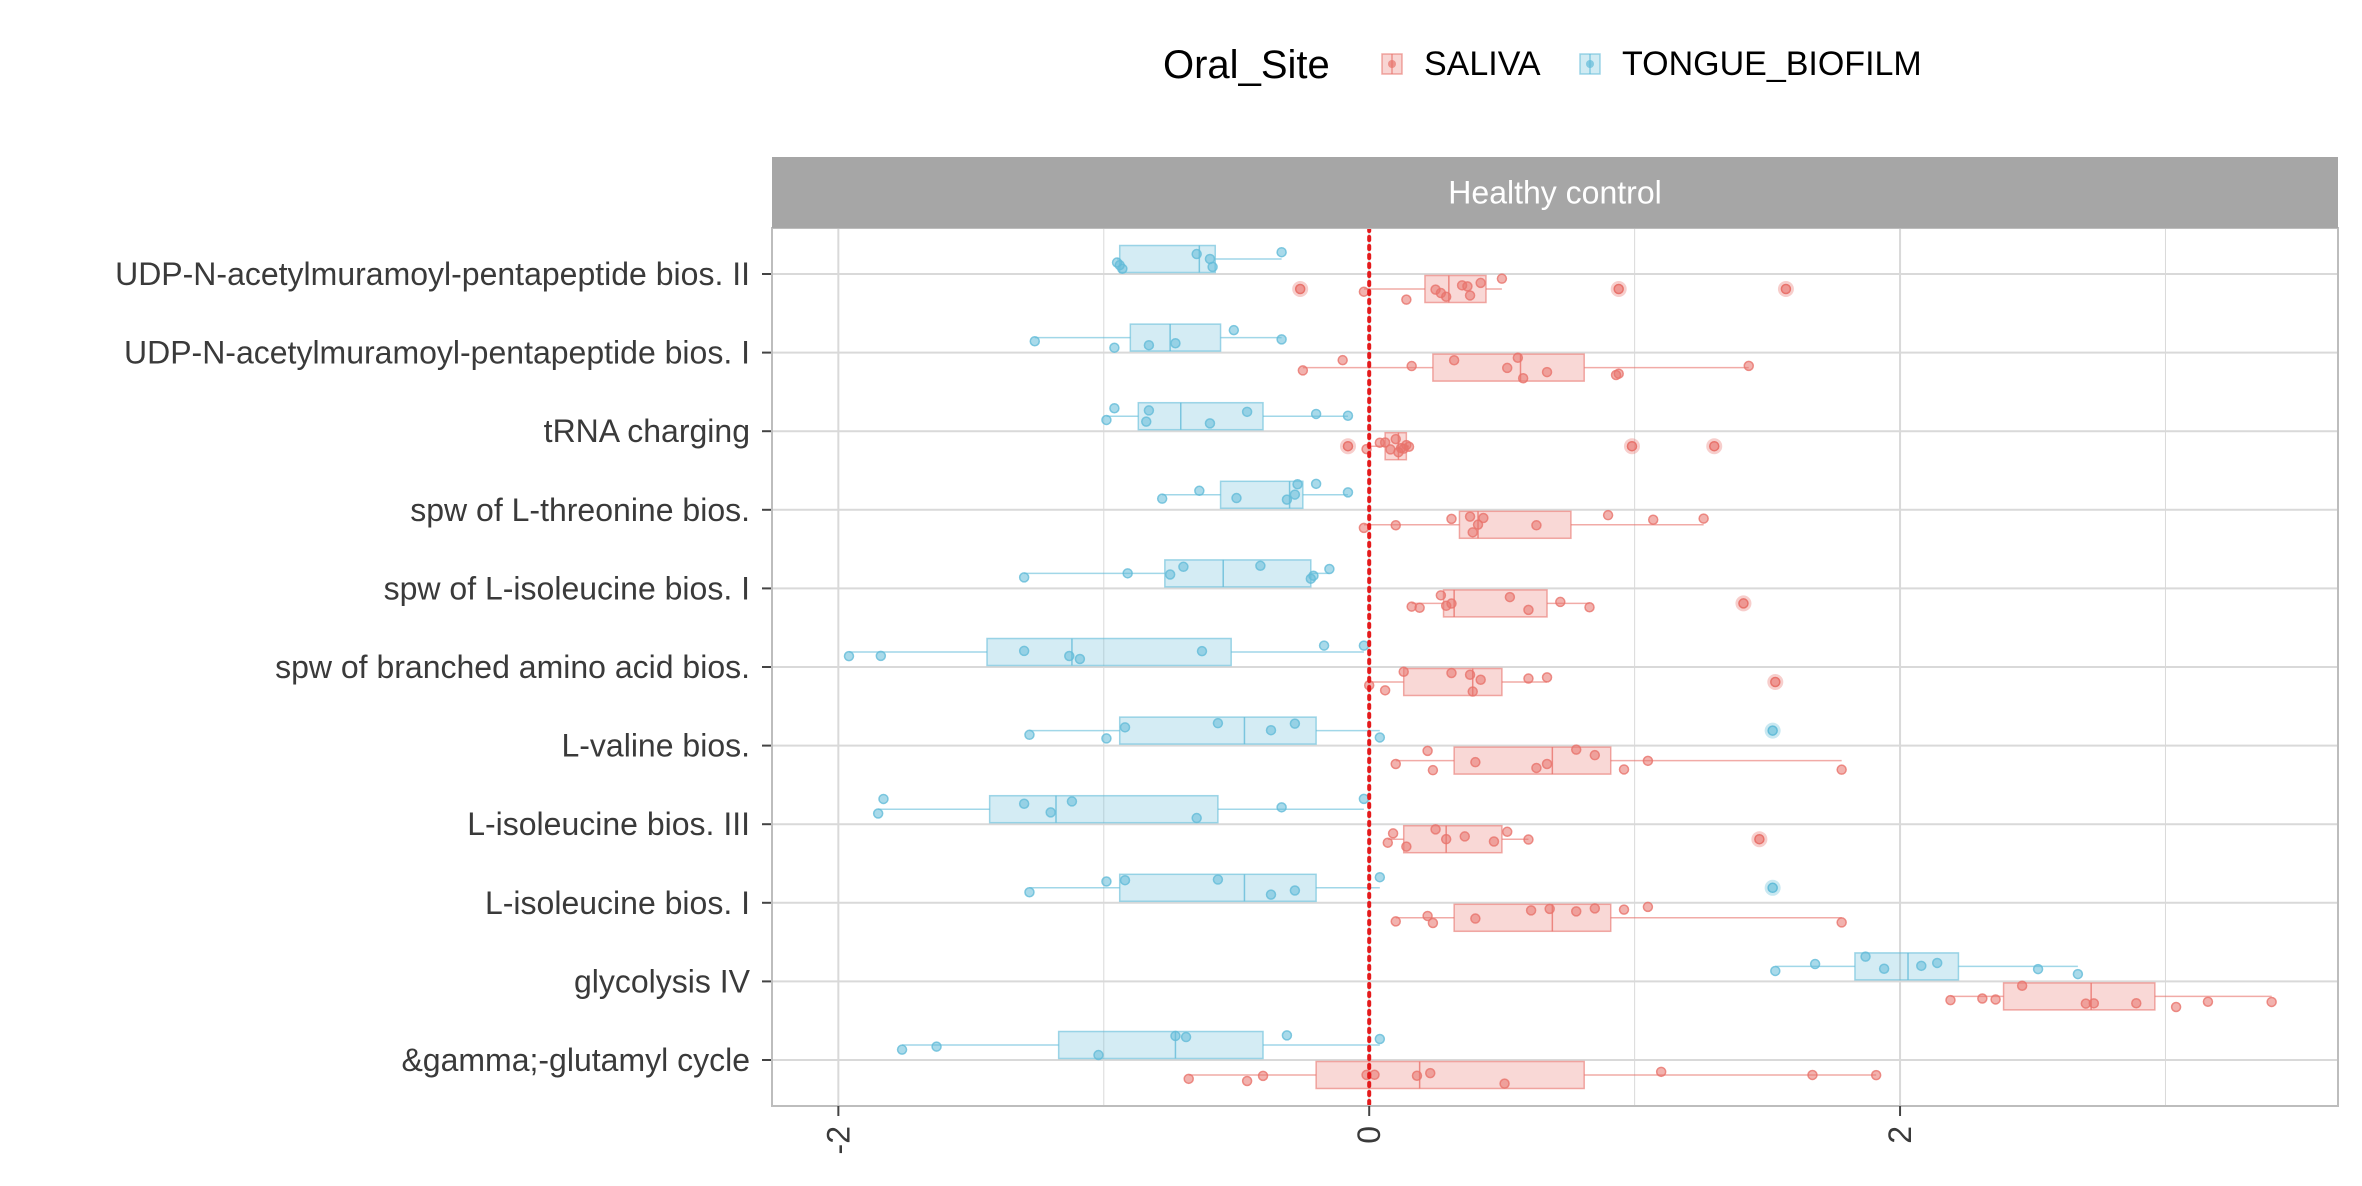 The image size is (2362, 1186). I want to click on y-tick-label: spw of L-isoleucine bios. I, so click(567, 588).